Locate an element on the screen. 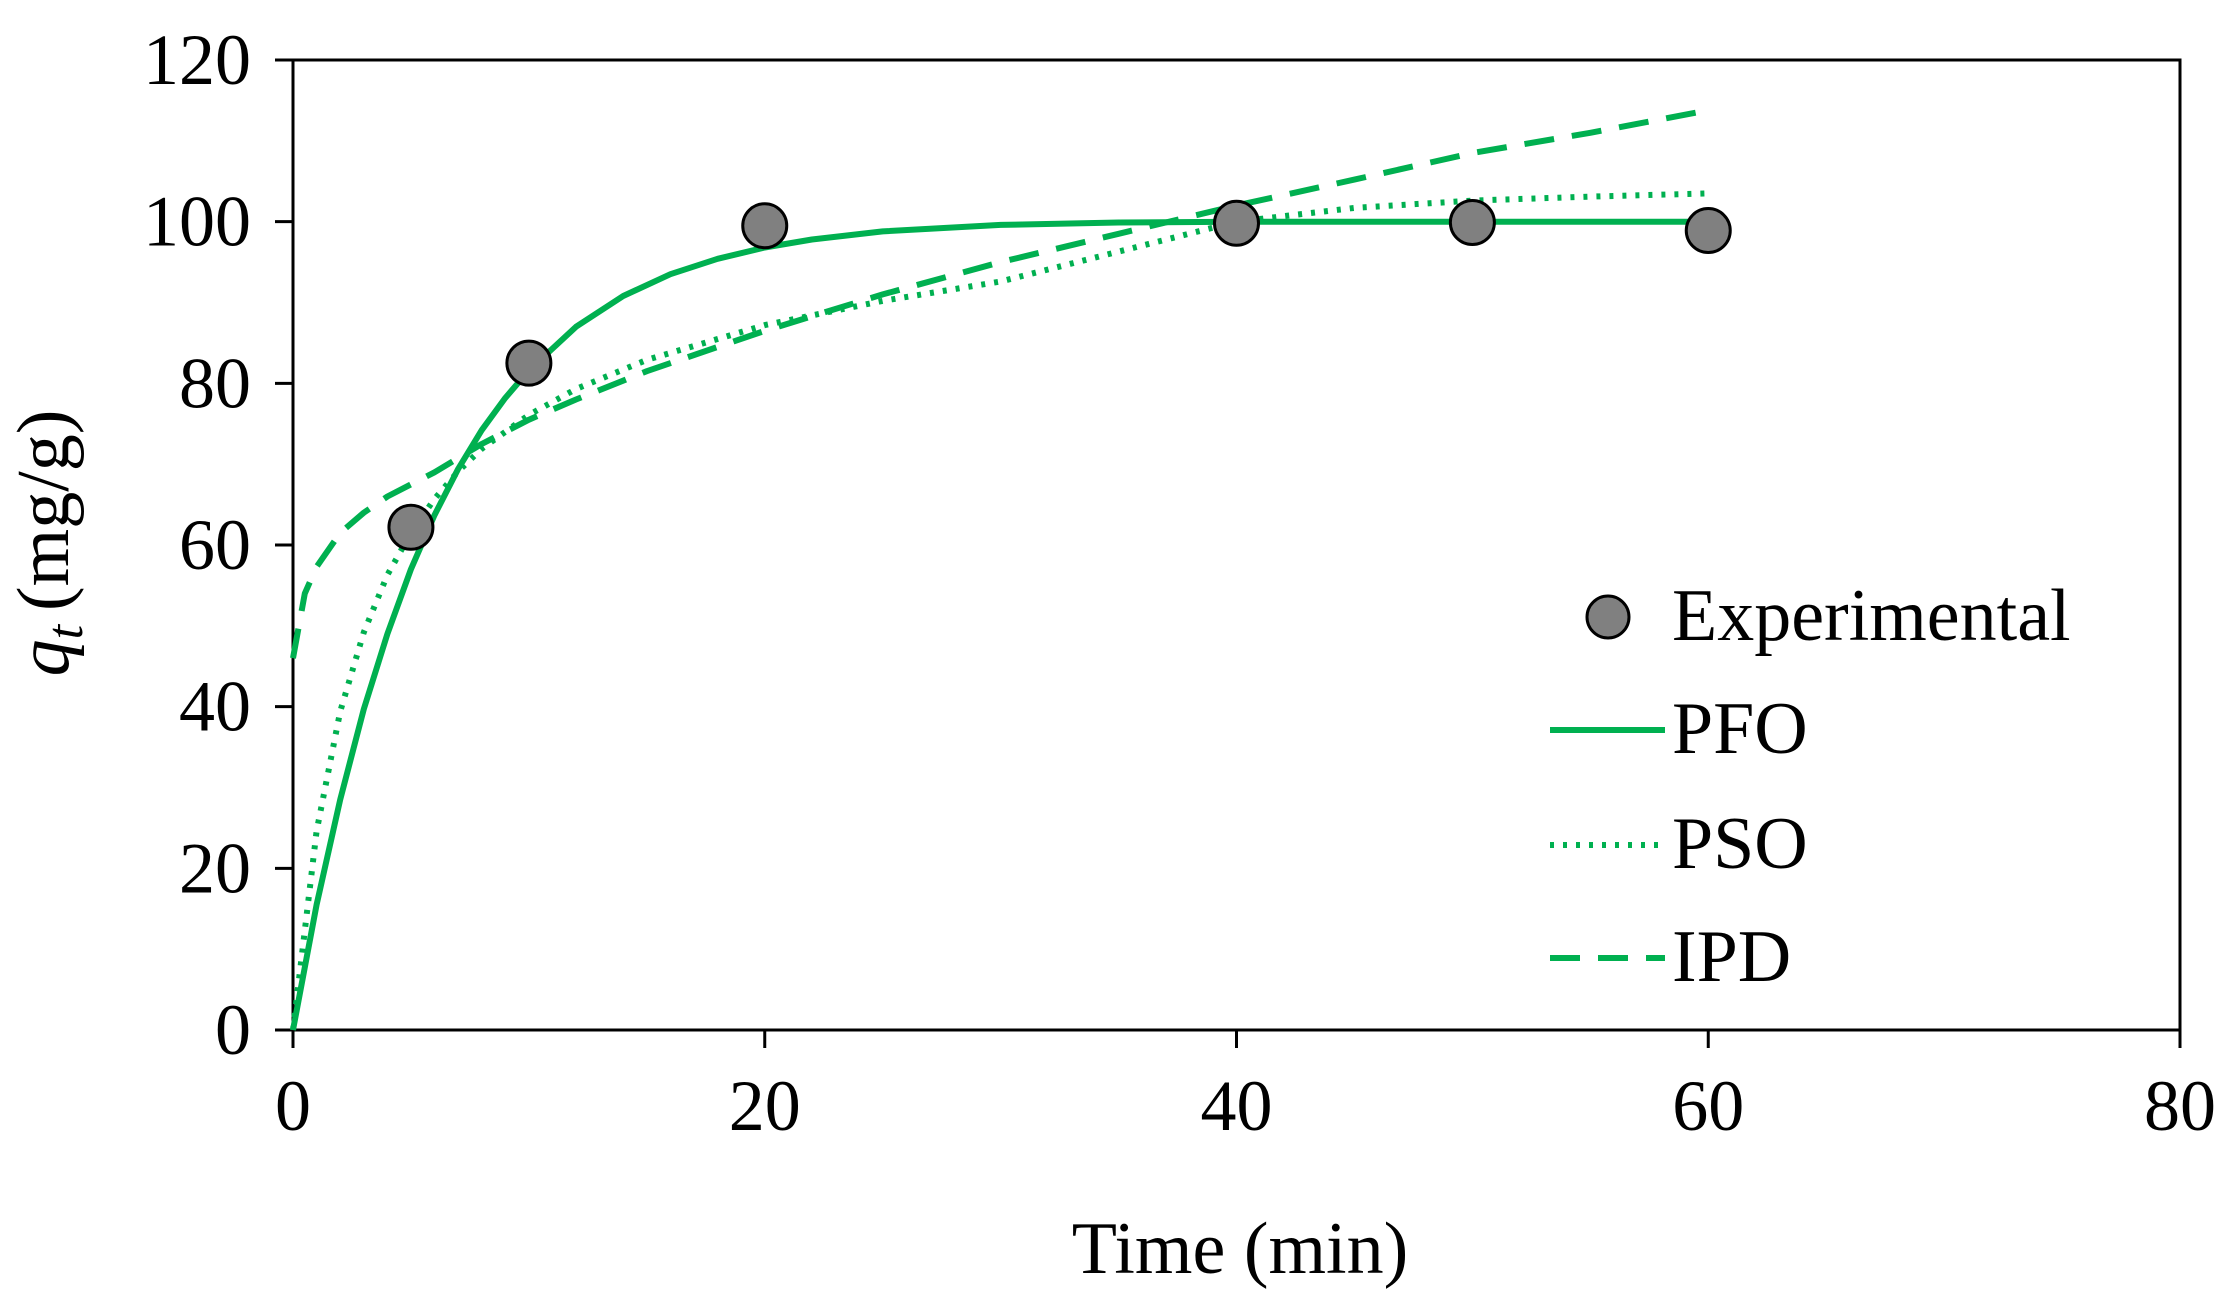  legend: Experimental PFO PSO IPD is located at coordinates (1810, 786).